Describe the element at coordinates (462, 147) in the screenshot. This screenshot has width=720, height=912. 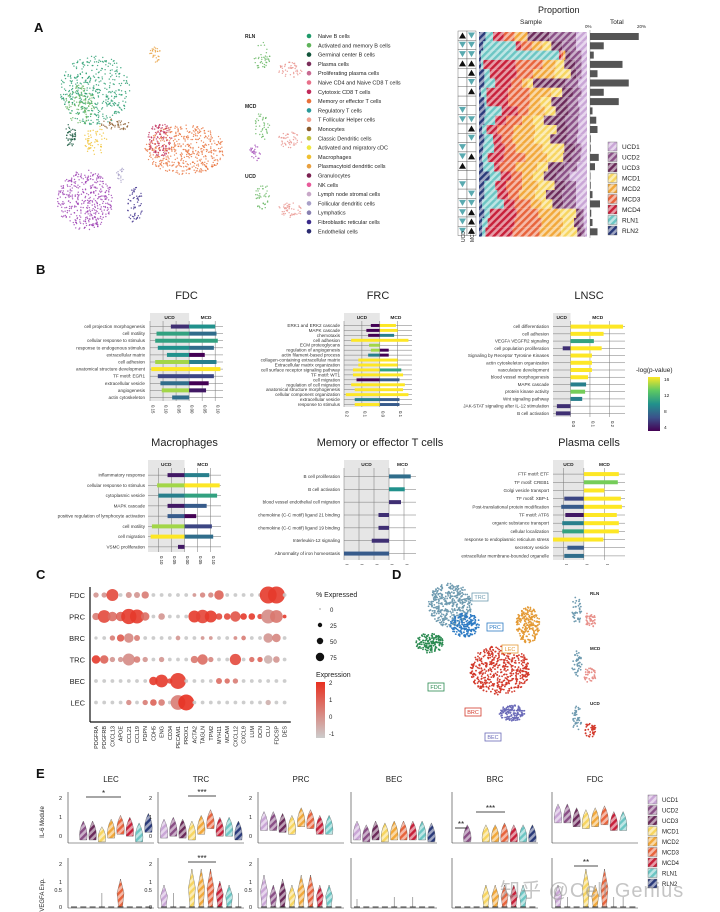
I see `down-triangle-icon` at that location.